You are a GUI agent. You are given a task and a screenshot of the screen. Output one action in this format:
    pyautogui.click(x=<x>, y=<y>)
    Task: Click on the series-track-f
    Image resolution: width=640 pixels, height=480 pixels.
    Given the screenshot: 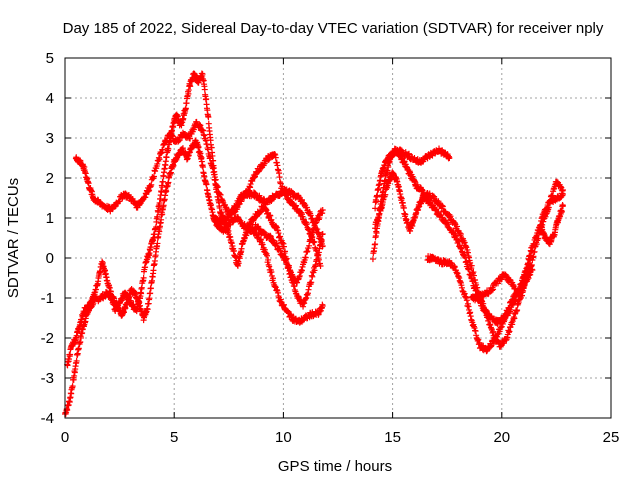 What is the action you would take?
    pyautogui.click(x=467, y=236)
    